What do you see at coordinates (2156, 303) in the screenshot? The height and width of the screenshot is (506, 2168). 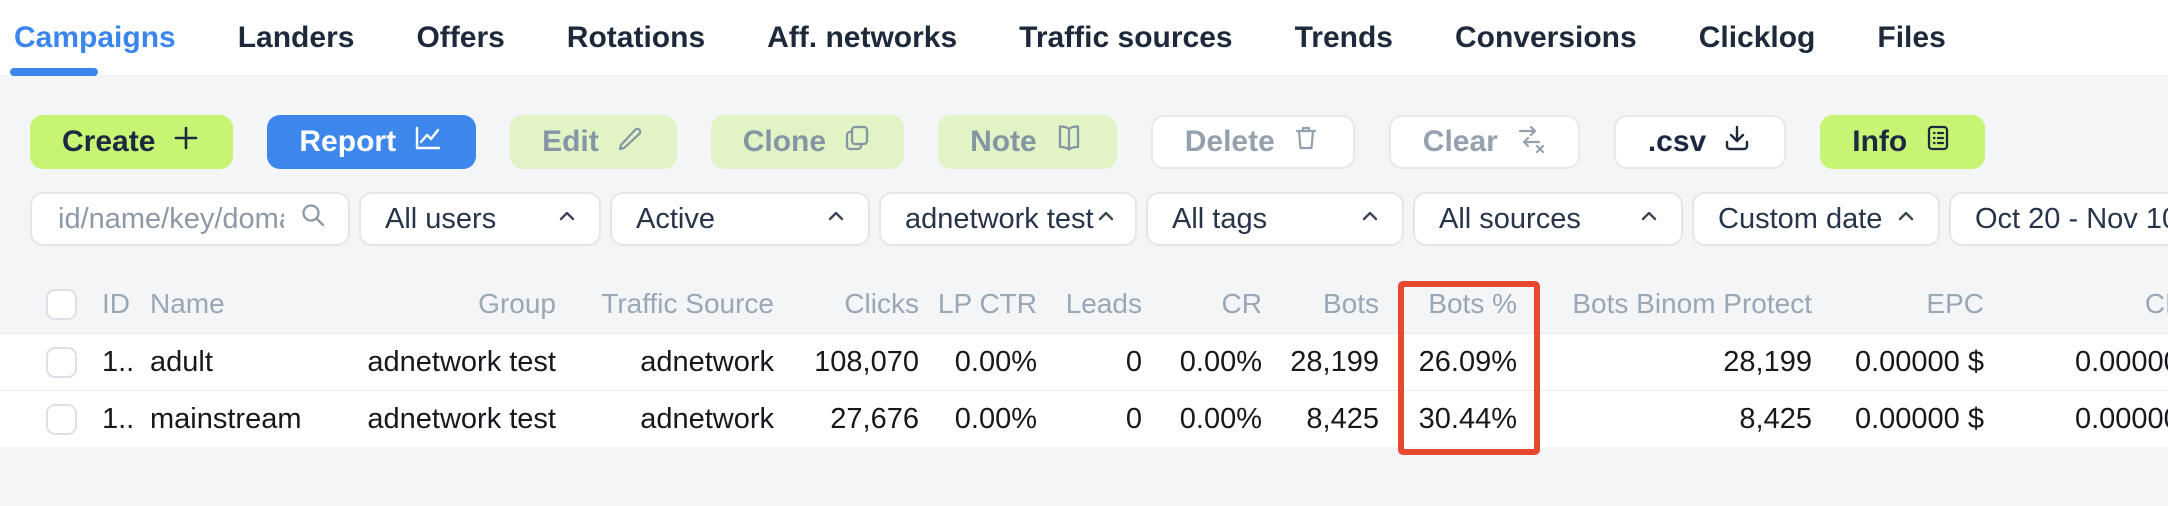 I see `column-header-cpc: CPC` at bounding box center [2156, 303].